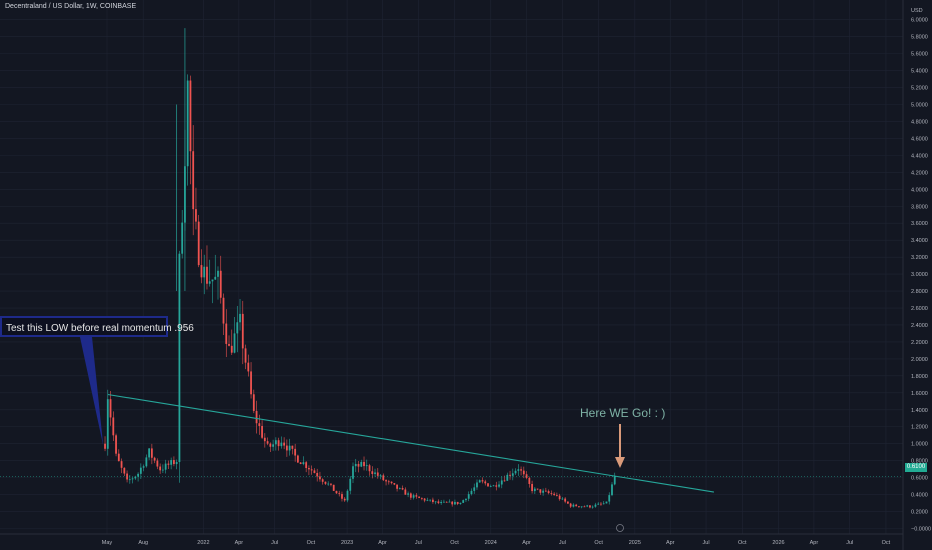  What do you see at coordinates (919, 479) in the screenshot?
I see `y-tick-label: 0.6000` at bounding box center [919, 479].